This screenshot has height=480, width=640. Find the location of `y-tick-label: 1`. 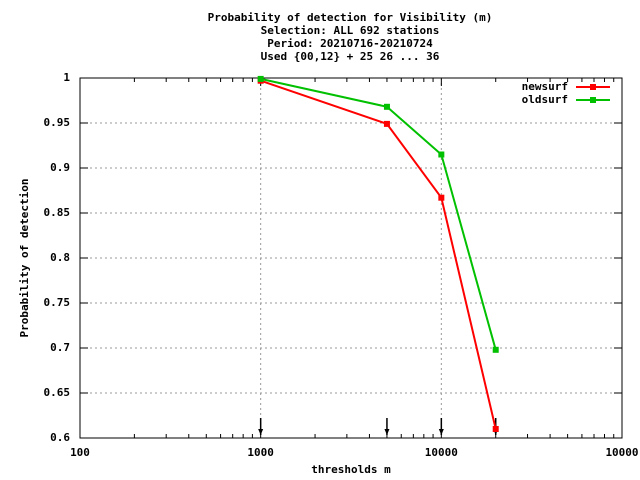

y-tick-label: 1 is located at coordinates (66, 77).